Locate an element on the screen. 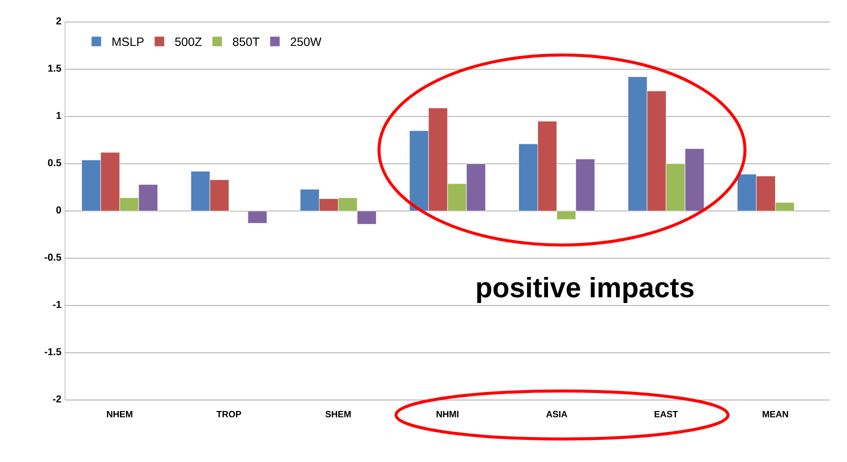 Image resolution: width=847 pixels, height=462 pixels. x-tick-label: SHEM is located at coordinates (338, 414).